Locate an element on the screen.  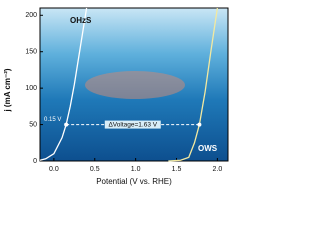
x-axis-label: Potential (V vs. RHE) is located at coordinates (134, 181).